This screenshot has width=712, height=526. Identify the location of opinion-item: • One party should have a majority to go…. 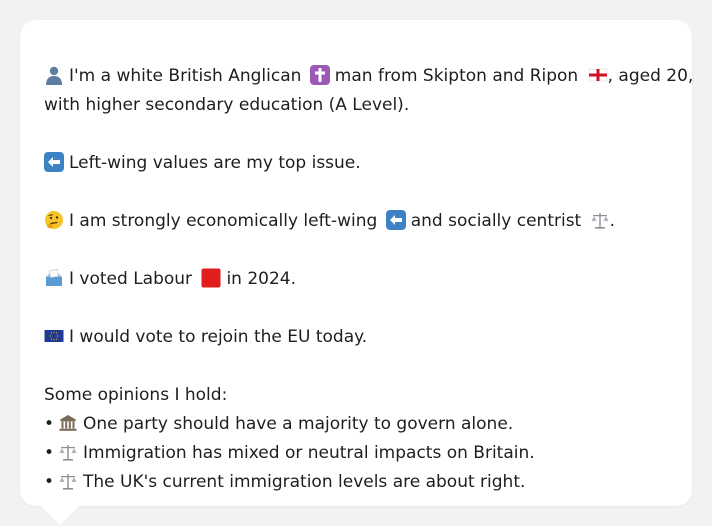
(356, 424).